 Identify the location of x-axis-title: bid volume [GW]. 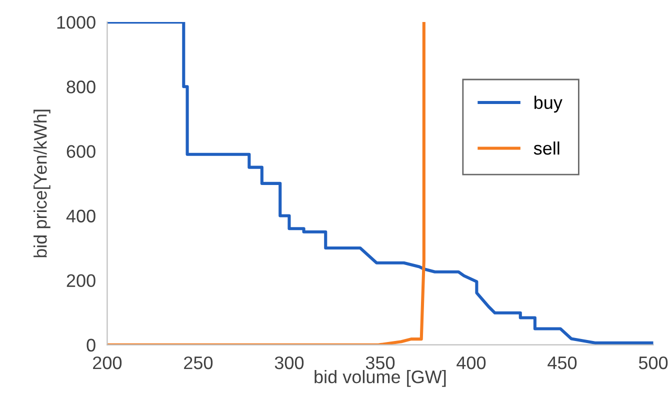
(380, 378).